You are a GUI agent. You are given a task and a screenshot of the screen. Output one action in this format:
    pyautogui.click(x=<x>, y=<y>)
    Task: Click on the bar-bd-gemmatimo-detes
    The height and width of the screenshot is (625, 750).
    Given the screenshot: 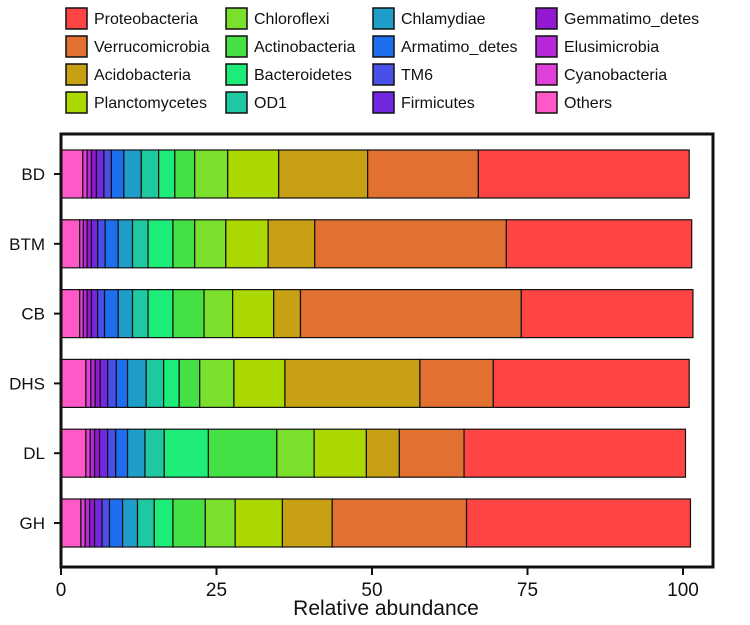 What is the action you would take?
    pyautogui.click(x=94, y=174)
    